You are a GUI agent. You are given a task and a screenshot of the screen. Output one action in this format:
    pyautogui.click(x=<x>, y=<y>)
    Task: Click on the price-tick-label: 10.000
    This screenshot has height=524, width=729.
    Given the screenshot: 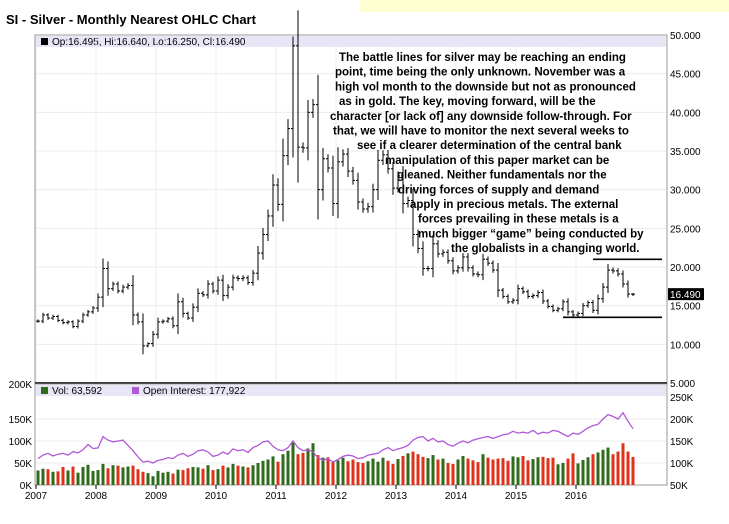 What is the action you would take?
    pyautogui.click(x=685, y=345)
    